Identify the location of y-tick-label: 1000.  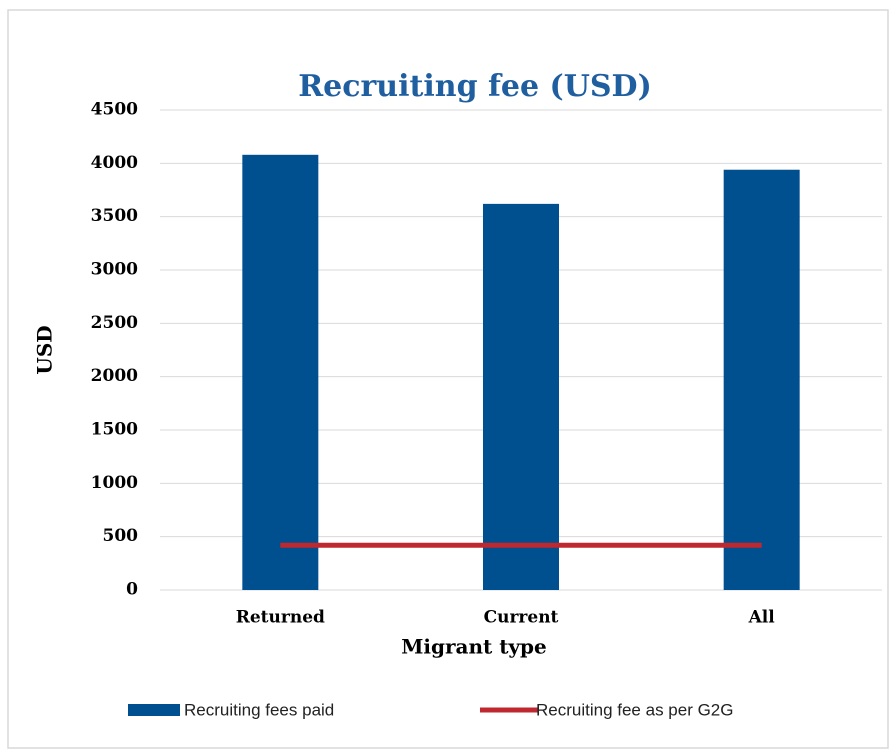
(114, 483).